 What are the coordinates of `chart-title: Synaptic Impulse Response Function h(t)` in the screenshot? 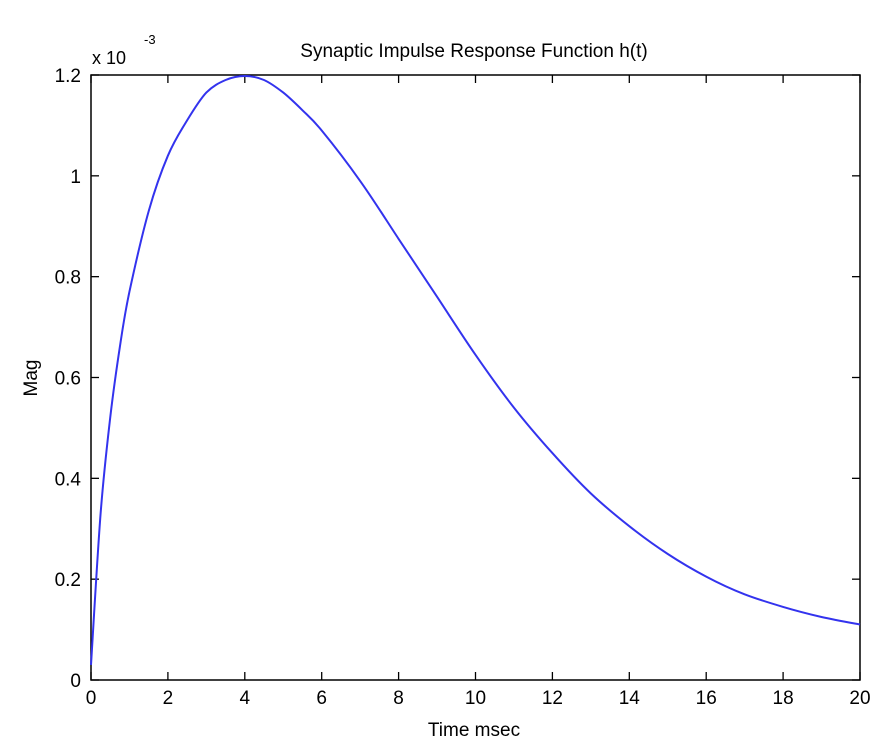 It's located at (473, 51).